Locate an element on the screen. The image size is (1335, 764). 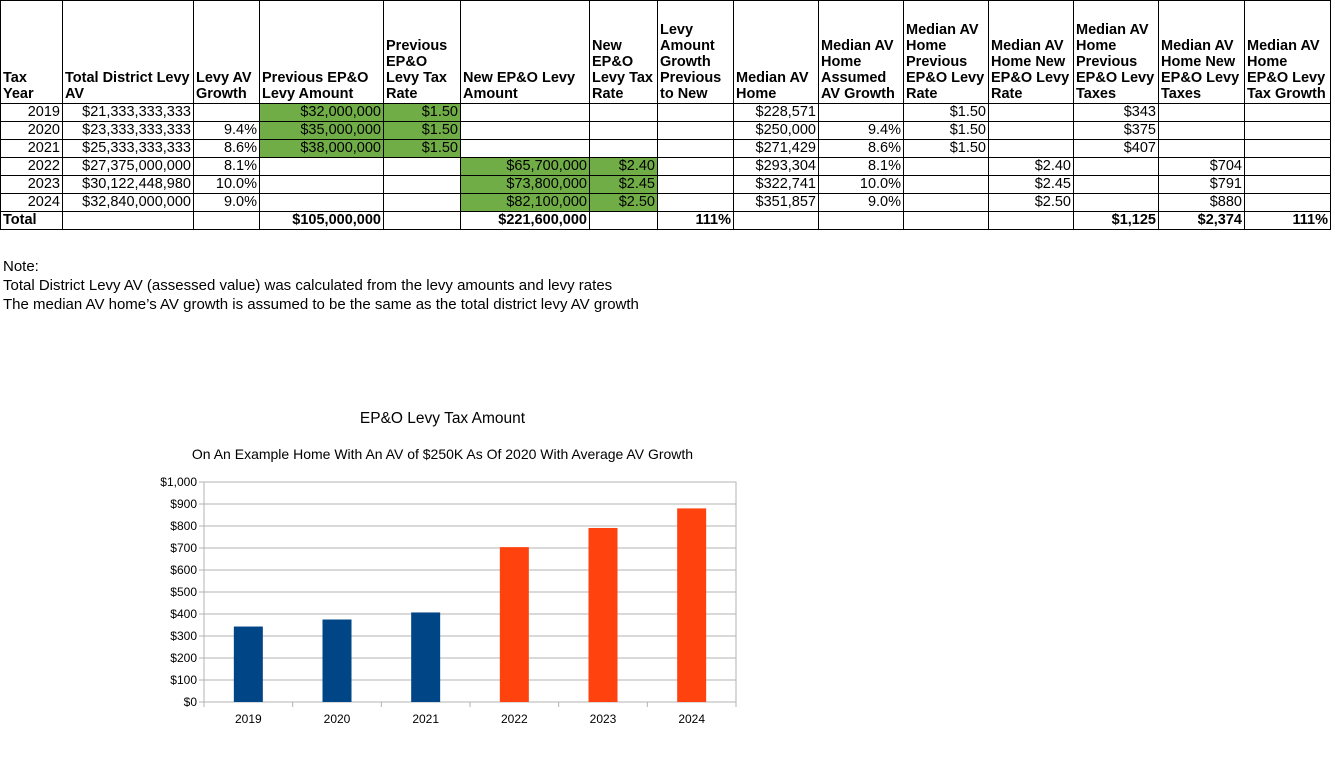
table-cell: $271,429 is located at coordinates (776, 148).